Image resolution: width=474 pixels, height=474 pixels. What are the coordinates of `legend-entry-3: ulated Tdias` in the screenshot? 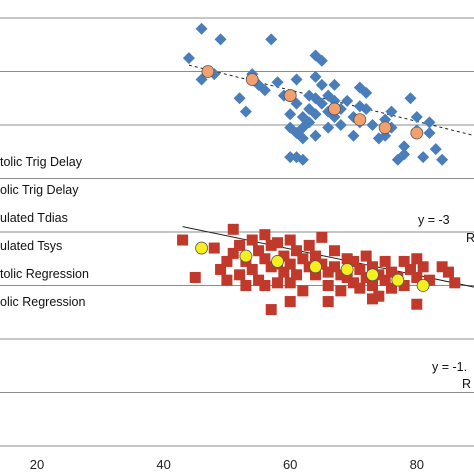 It's located at (34, 218).